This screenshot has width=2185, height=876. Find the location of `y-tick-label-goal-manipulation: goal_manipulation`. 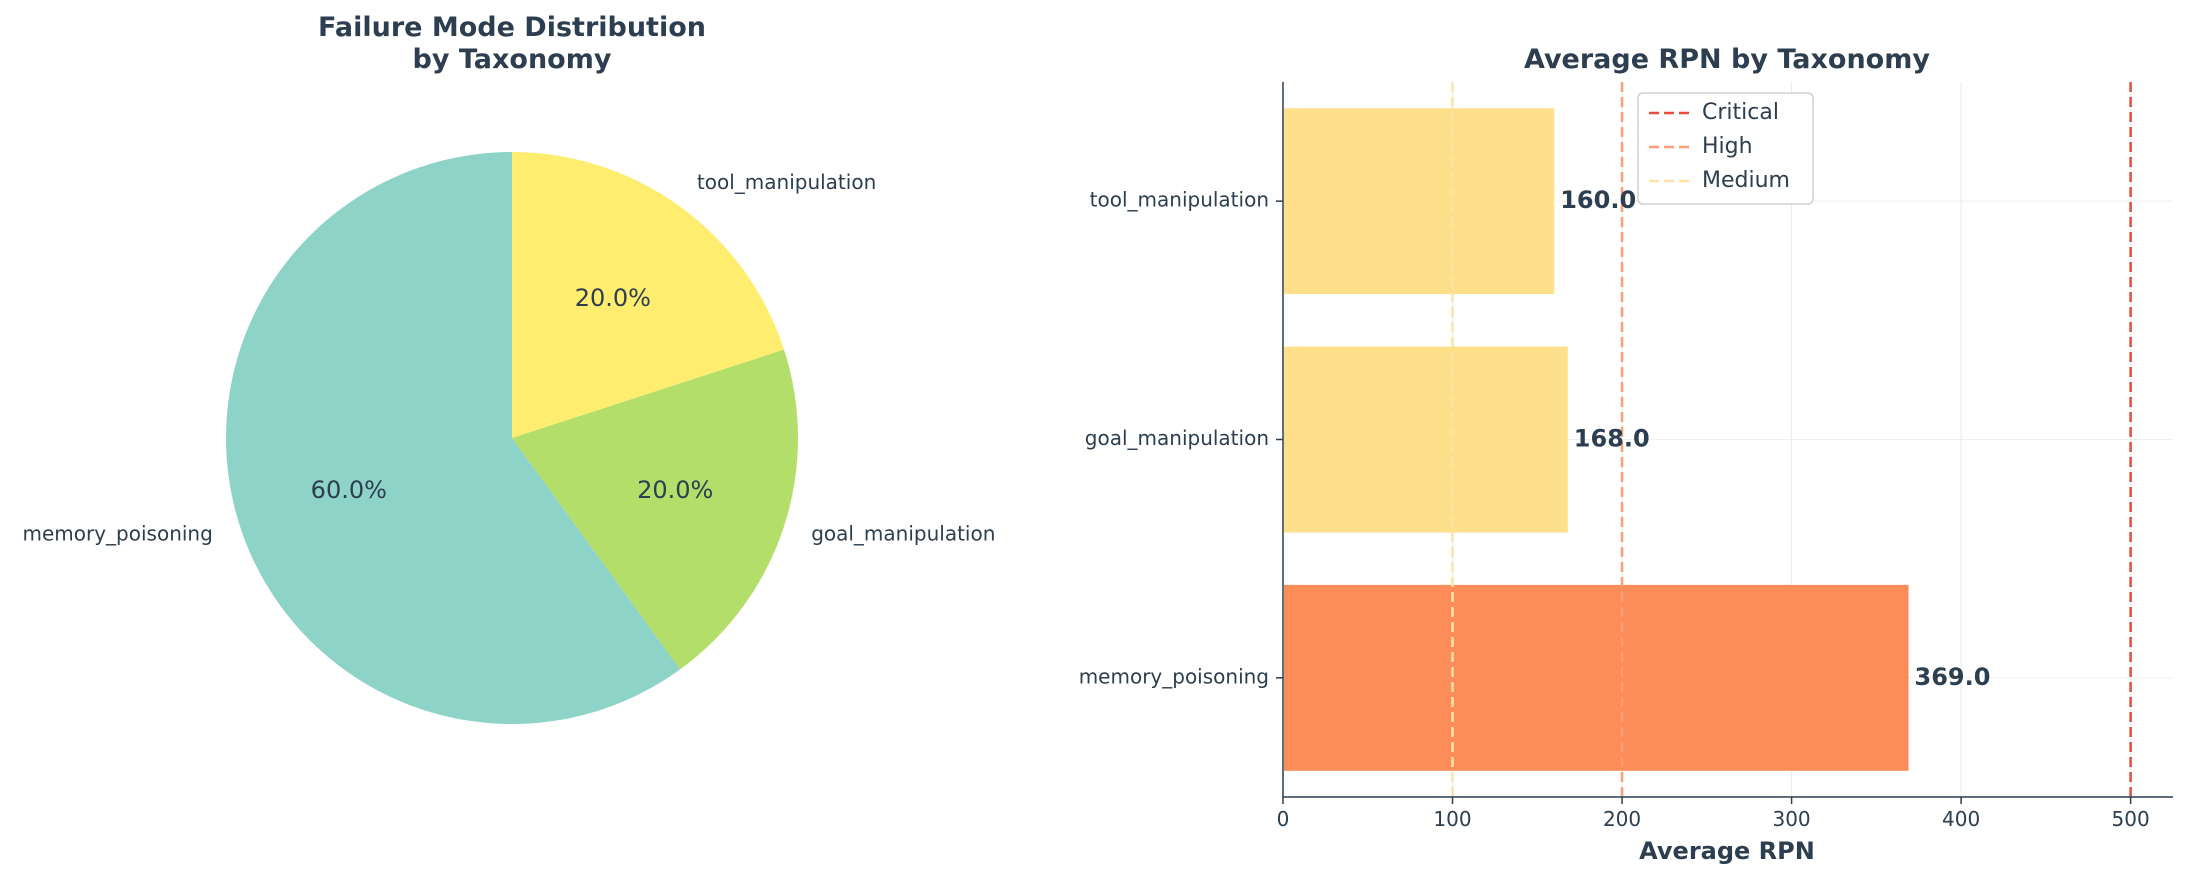

y-tick-label-goal-manipulation: goal_manipulation is located at coordinates (1177, 438).